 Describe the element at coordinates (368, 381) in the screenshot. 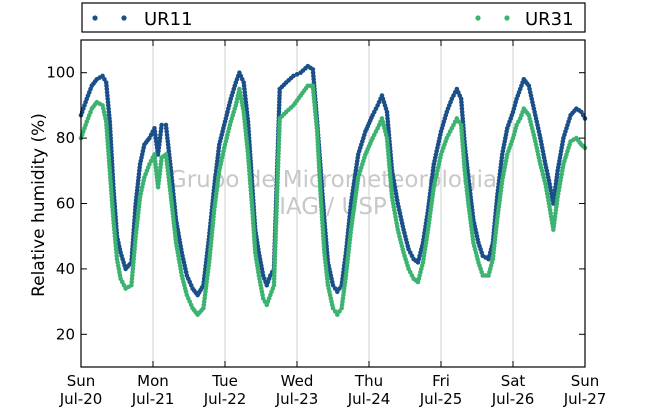

I see `x-tick-label-day: Thu` at that location.